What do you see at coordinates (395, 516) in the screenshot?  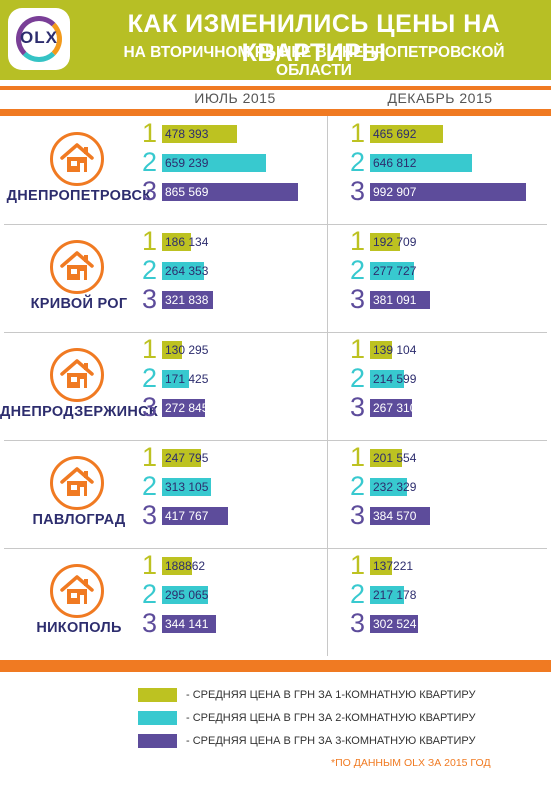 I see `price-value-three-room: 384 570` at bounding box center [395, 516].